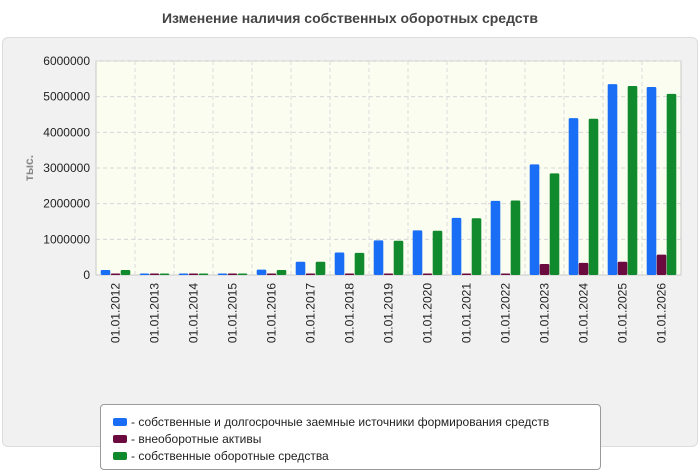 The image size is (700, 470). I want to click on x-tick-label: 01.01.2015, so click(233, 313).